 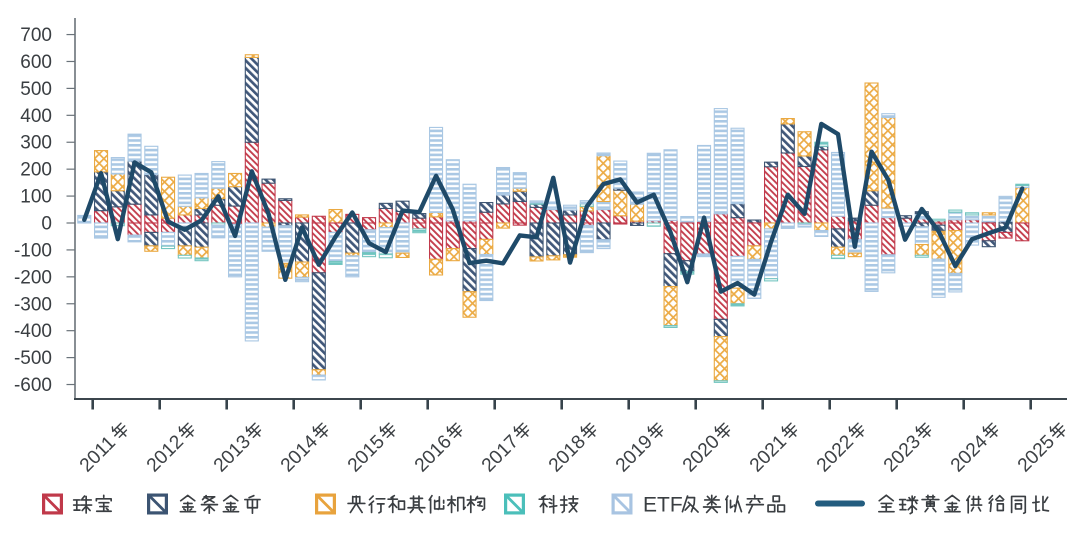 I want to click on svg-text: 200, so click(x=36, y=170).